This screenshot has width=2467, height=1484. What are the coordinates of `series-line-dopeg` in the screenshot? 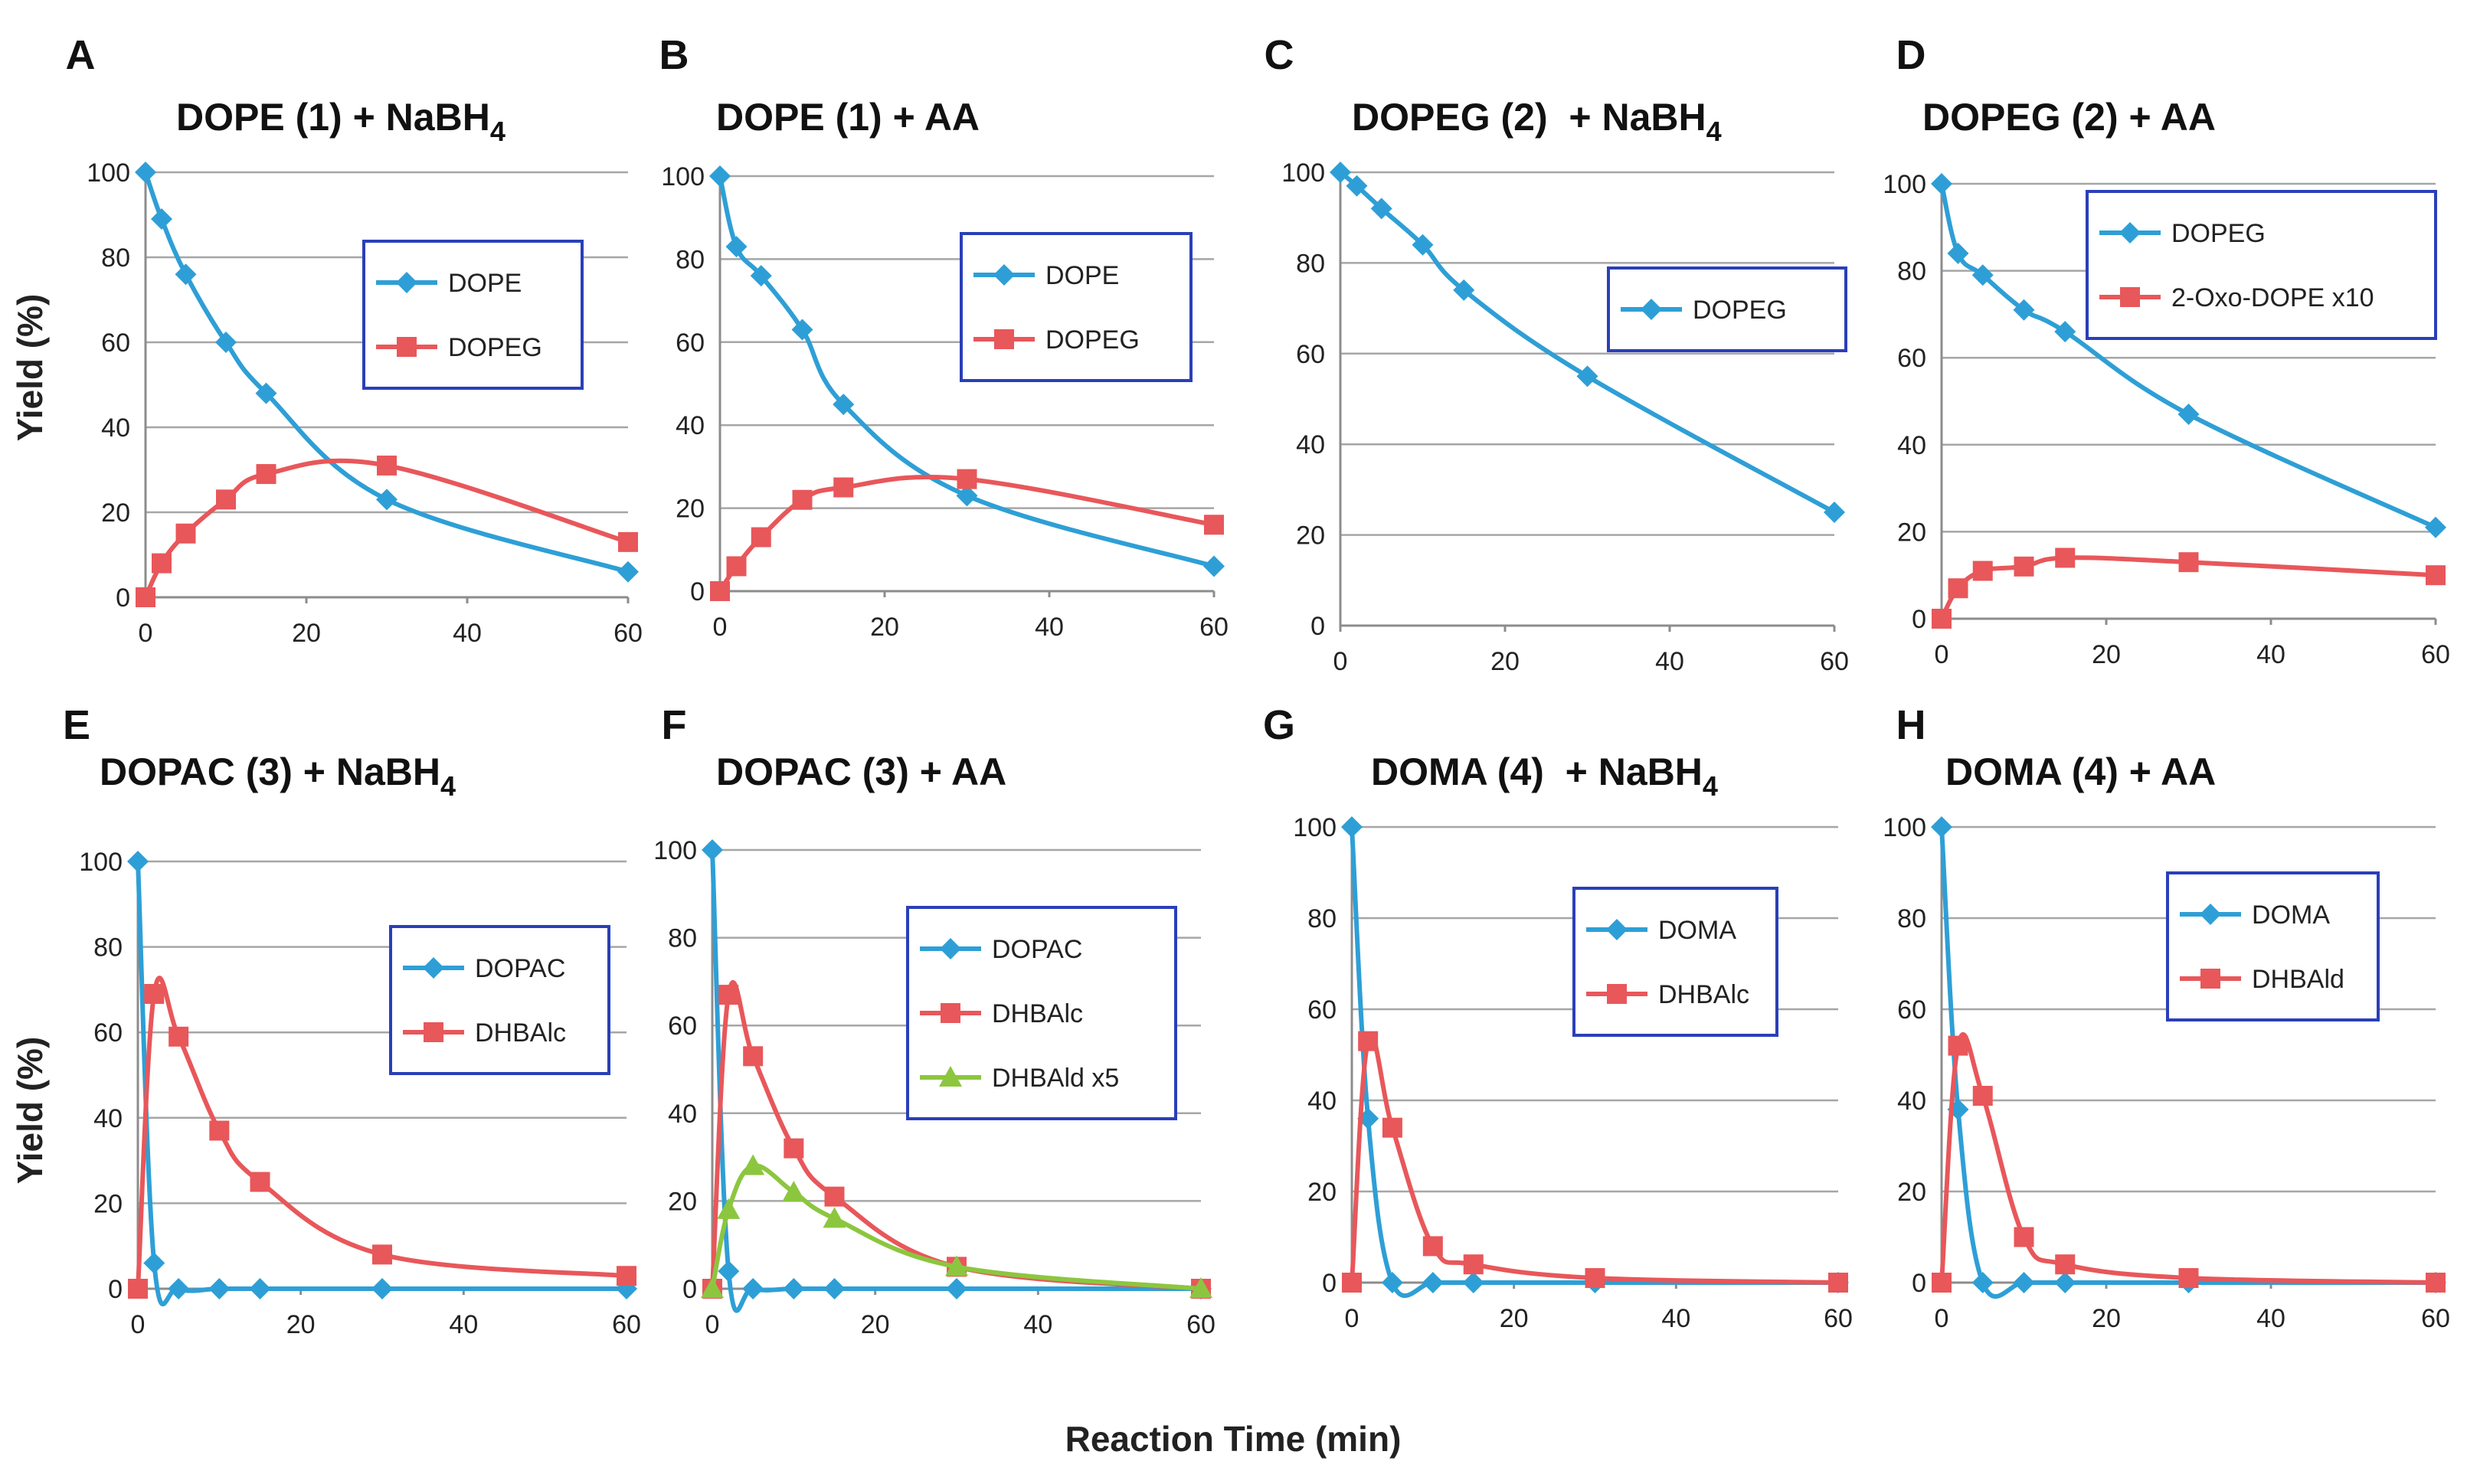 It's located at (386, 528).